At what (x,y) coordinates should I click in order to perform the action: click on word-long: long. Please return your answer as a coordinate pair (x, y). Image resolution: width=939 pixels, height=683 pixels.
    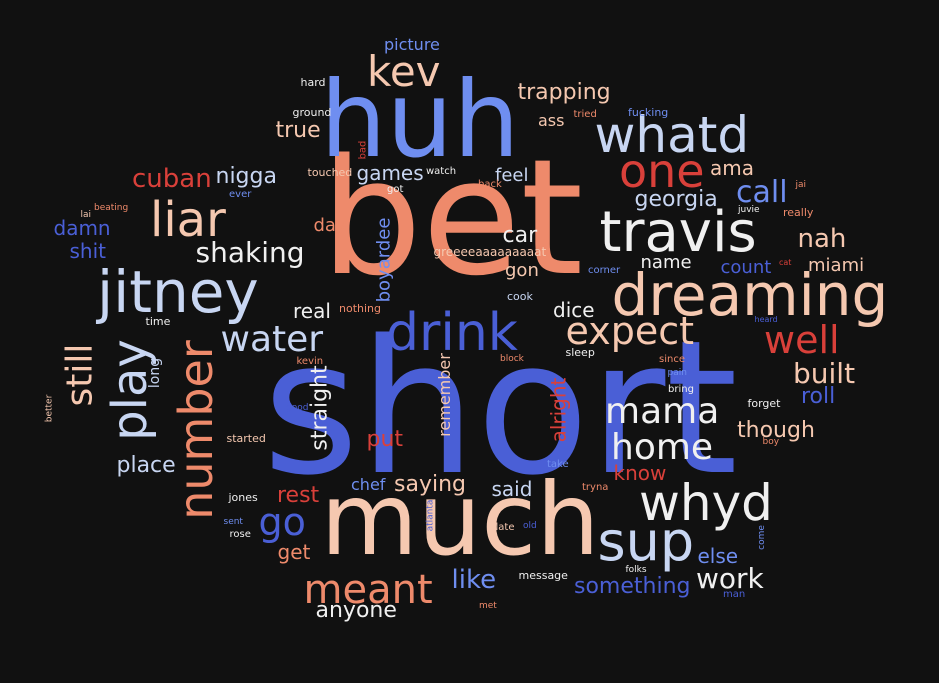
    Looking at the image, I should click on (155, 373).